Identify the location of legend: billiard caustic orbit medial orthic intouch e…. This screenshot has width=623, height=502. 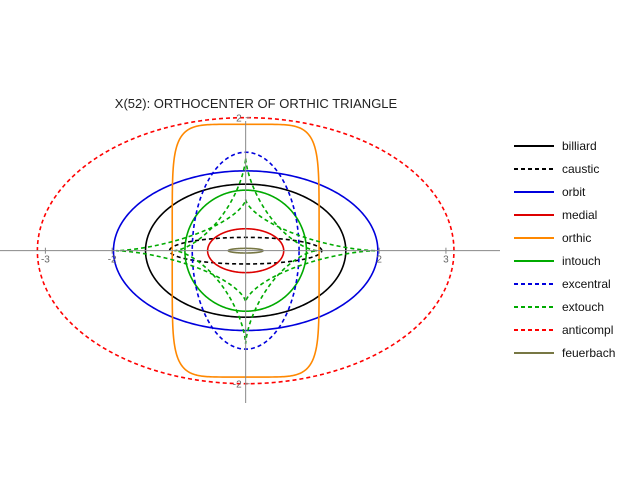
(564, 249).